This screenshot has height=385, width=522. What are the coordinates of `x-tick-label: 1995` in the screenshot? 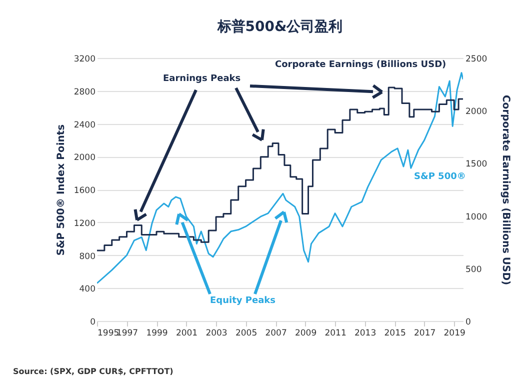 It's located at (109, 333).